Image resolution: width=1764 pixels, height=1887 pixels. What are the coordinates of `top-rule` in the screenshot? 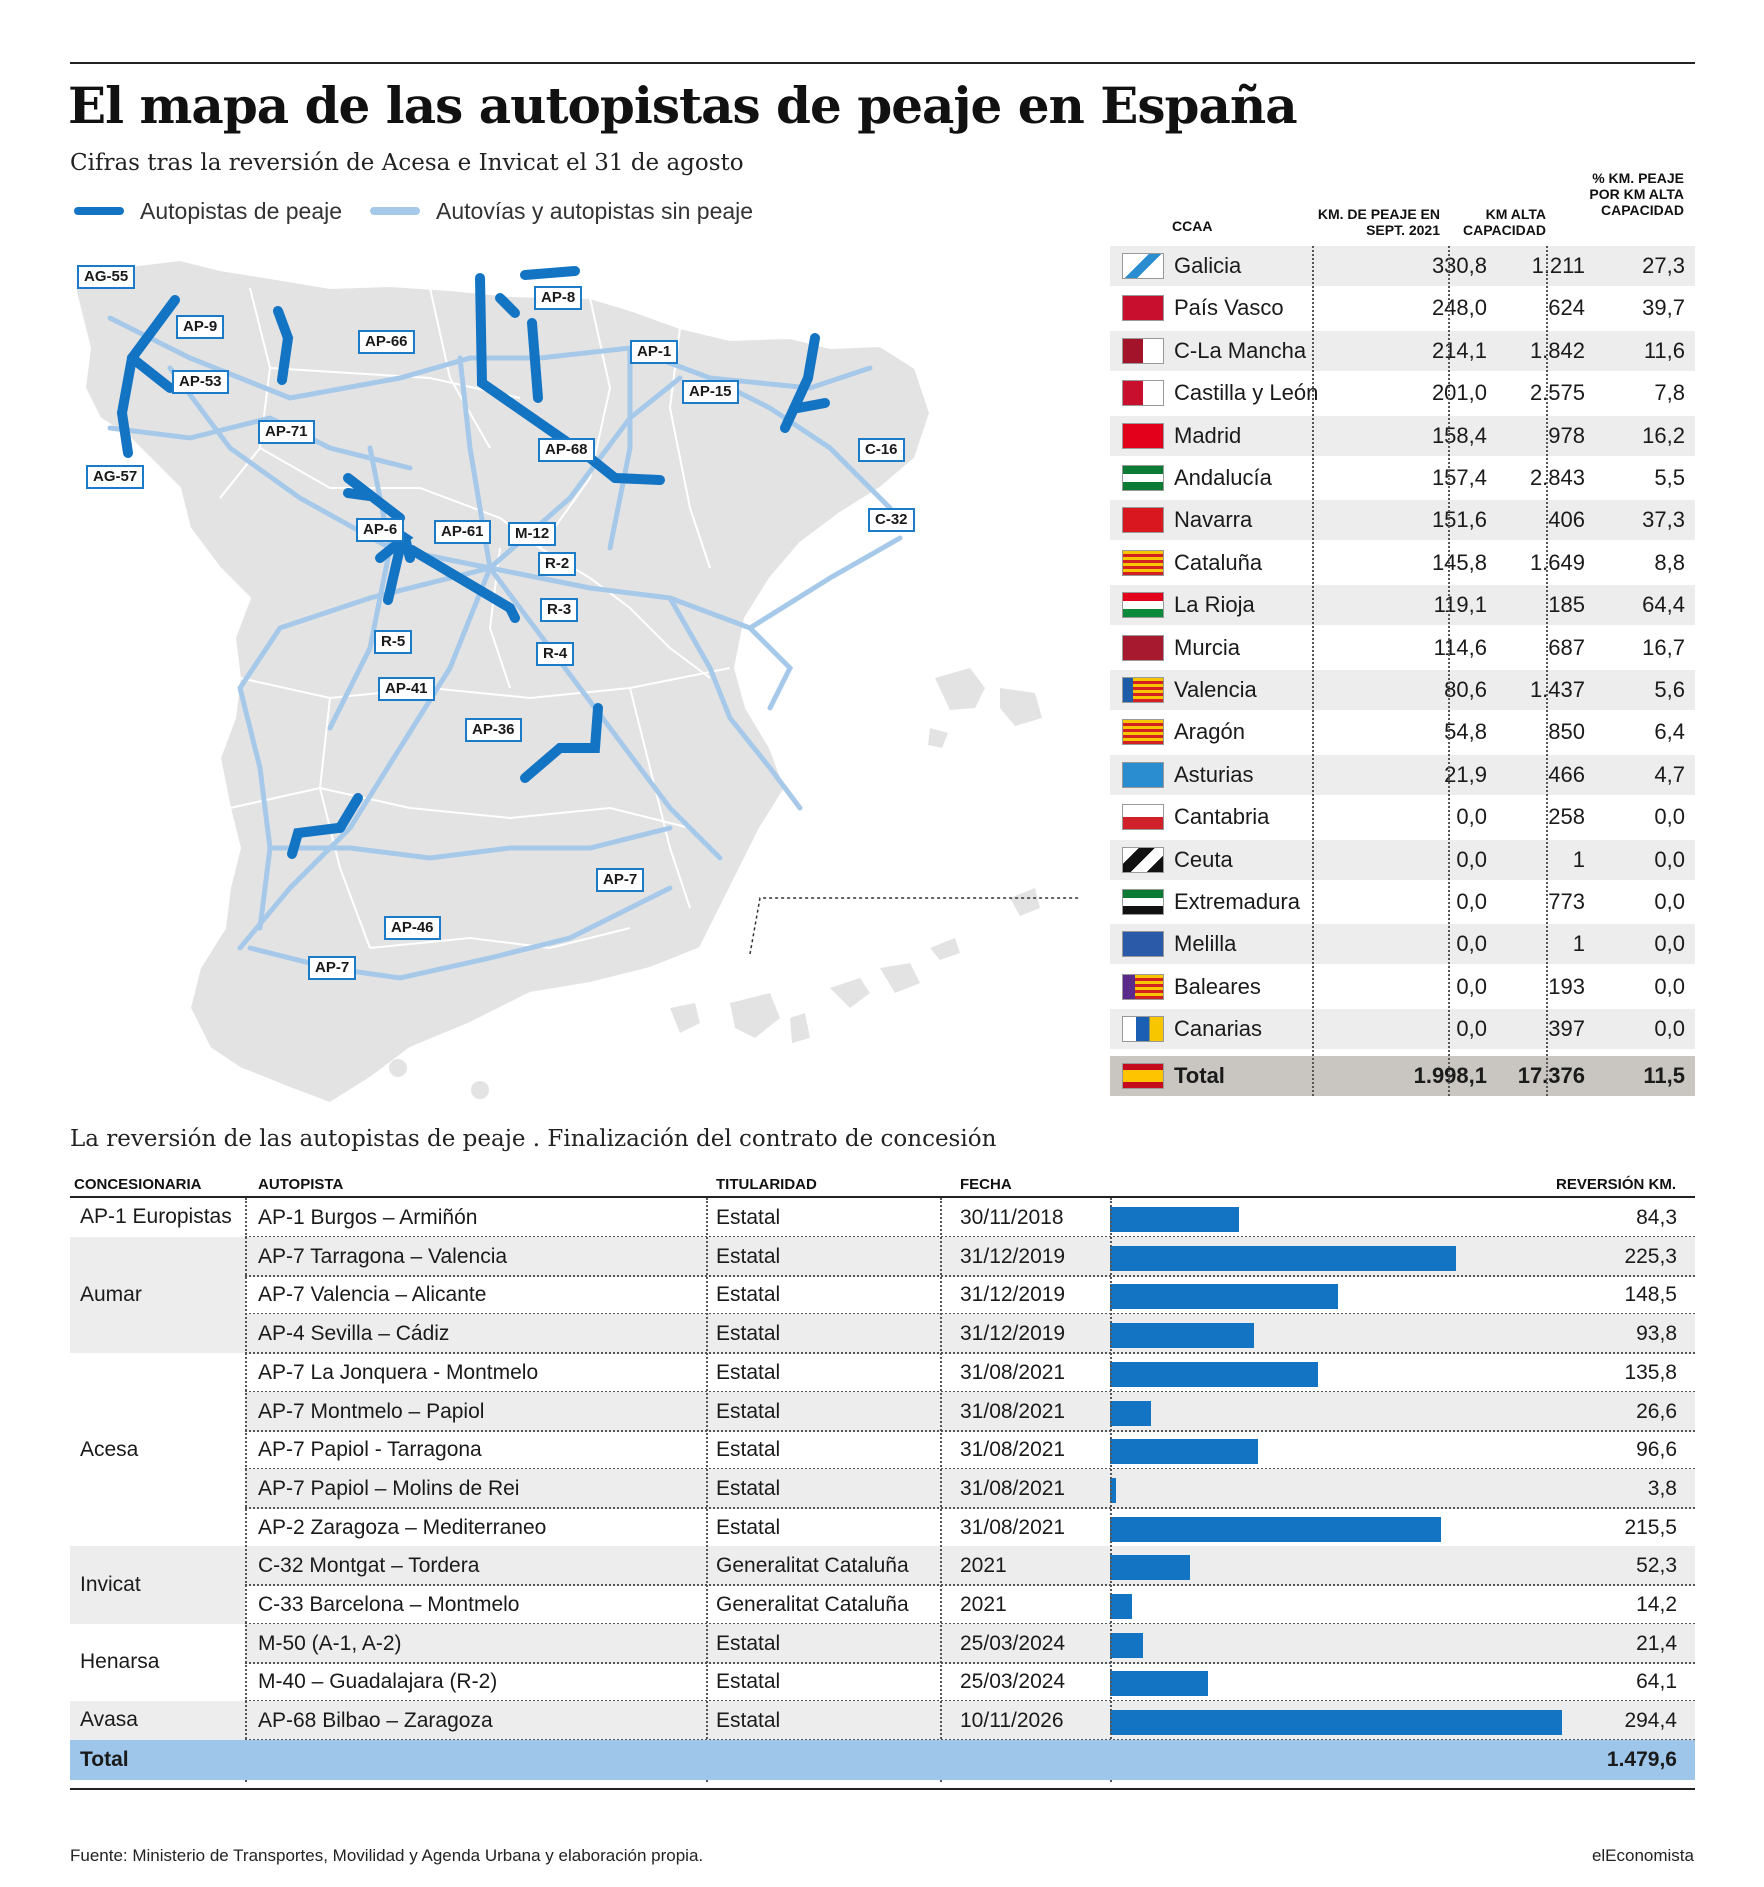 It's located at (882, 63).